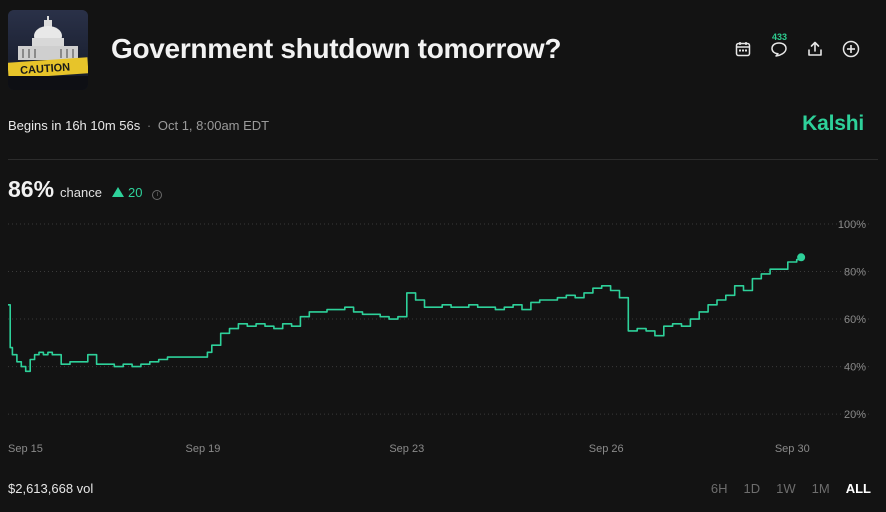 Image resolution: width=886 pixels, height=512 pixels. I want to click on y-tick-label: 60%, so click(855, 320).